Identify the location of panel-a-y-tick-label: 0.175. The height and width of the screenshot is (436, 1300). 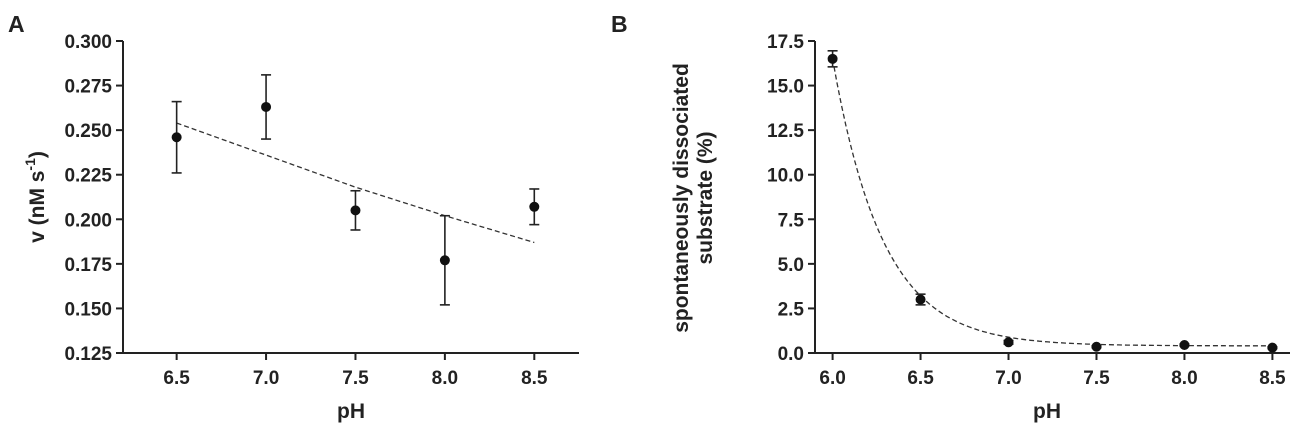
(88, 265).